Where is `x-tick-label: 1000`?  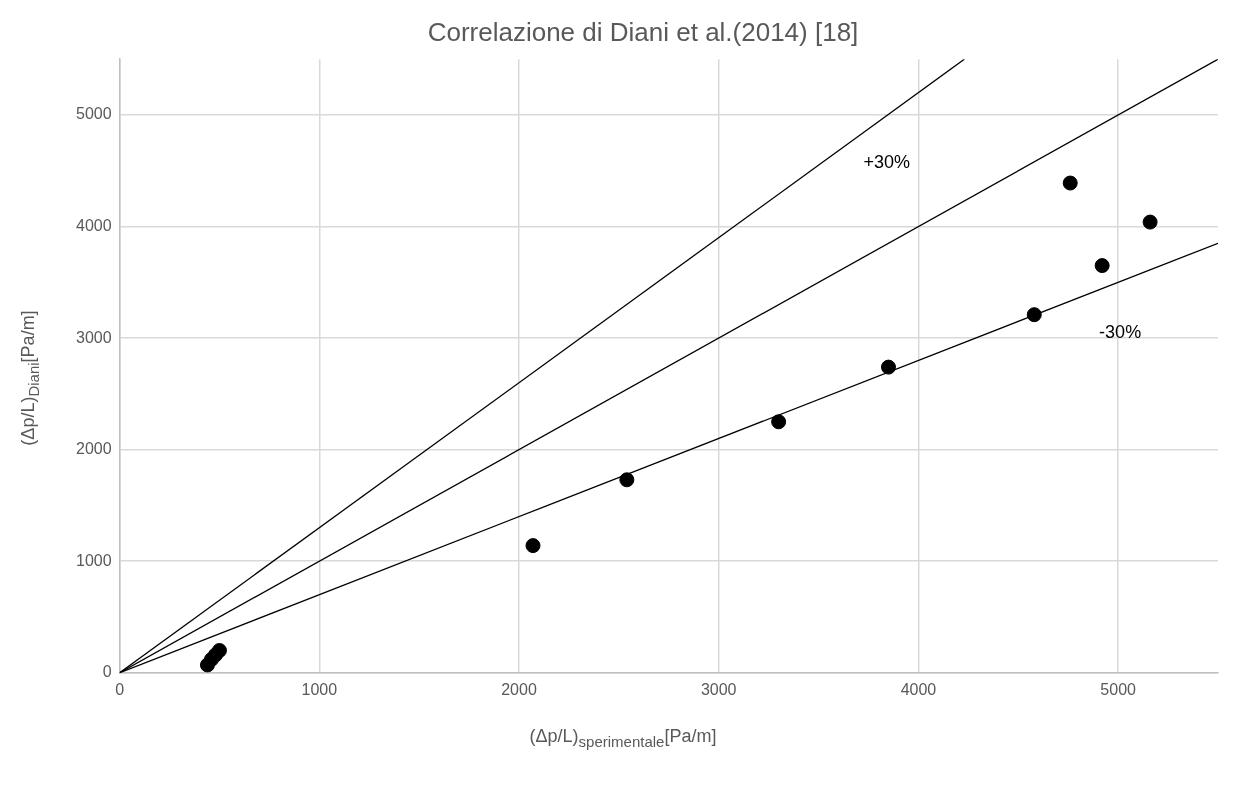 x-tick-label: 1000 is located at coordinates (319, 689).